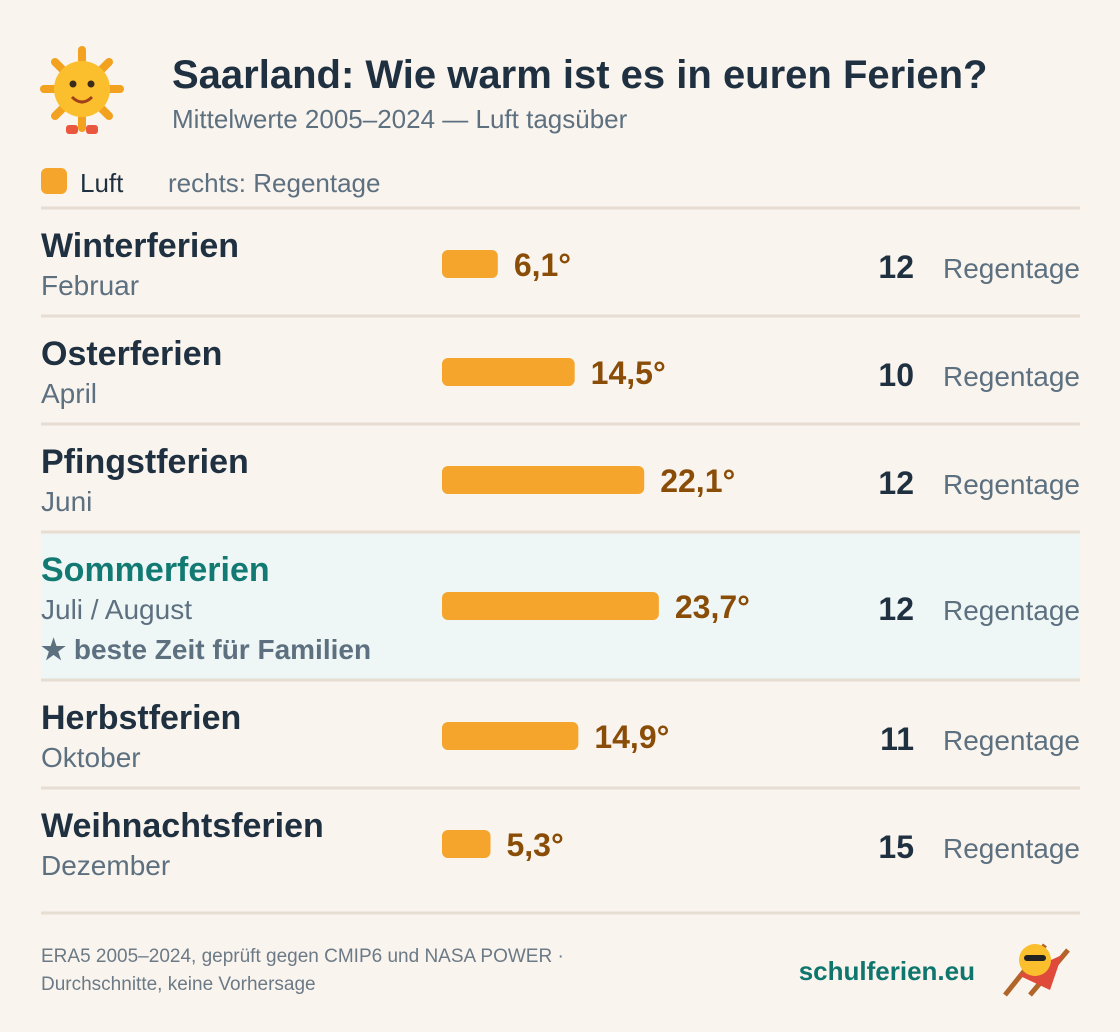 Image resolution: width=1120 pixels, height=1032 pixels. I want to click on legend-label: Luft, so click(102, 183).